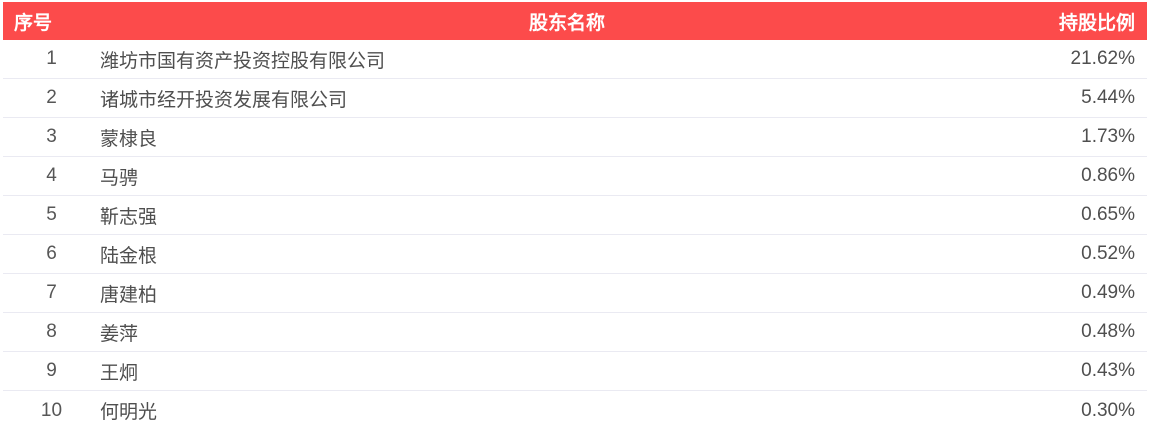  I want to click on row-index: 2, so click(51, 97).